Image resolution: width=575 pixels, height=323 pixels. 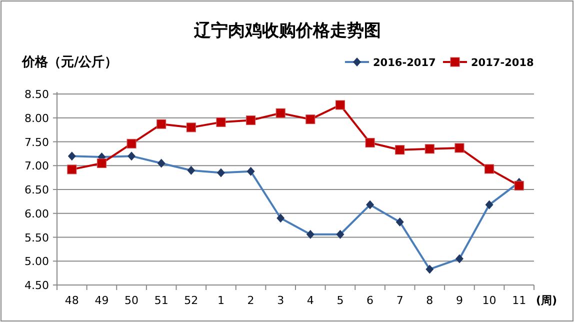 What do you see at coordinates (280, 300) in the screenshot?
I see `x-tick-label: 3` at bounding box center [280, 300].